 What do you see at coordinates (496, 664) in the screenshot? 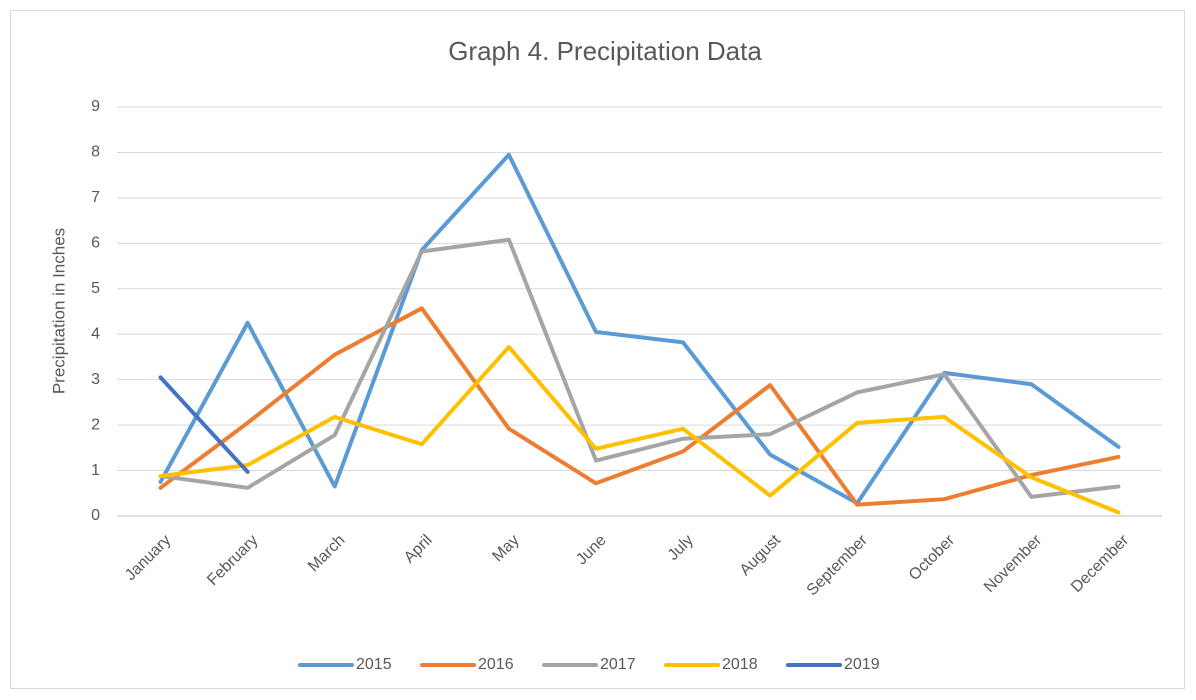
I see `legend-label: 2016` at bounding box center [496, 664].